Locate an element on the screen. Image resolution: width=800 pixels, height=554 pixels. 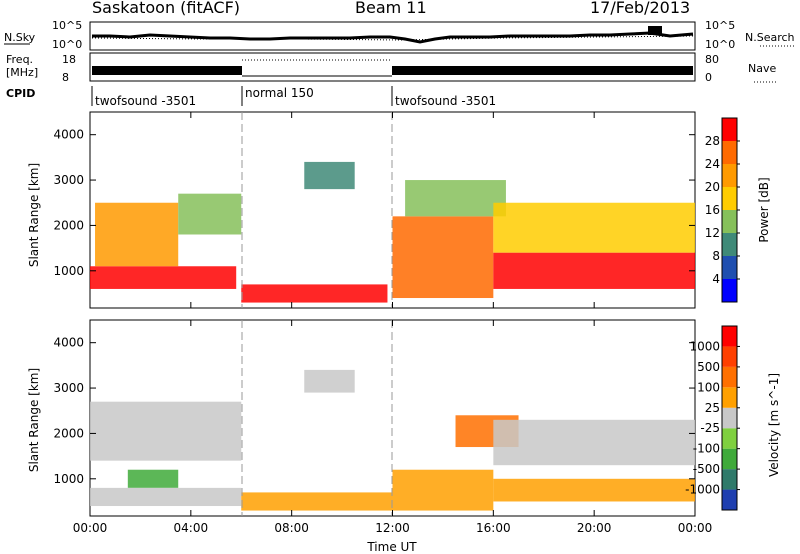
velocity-colorbar-frame is located at coordinates (729, 418).